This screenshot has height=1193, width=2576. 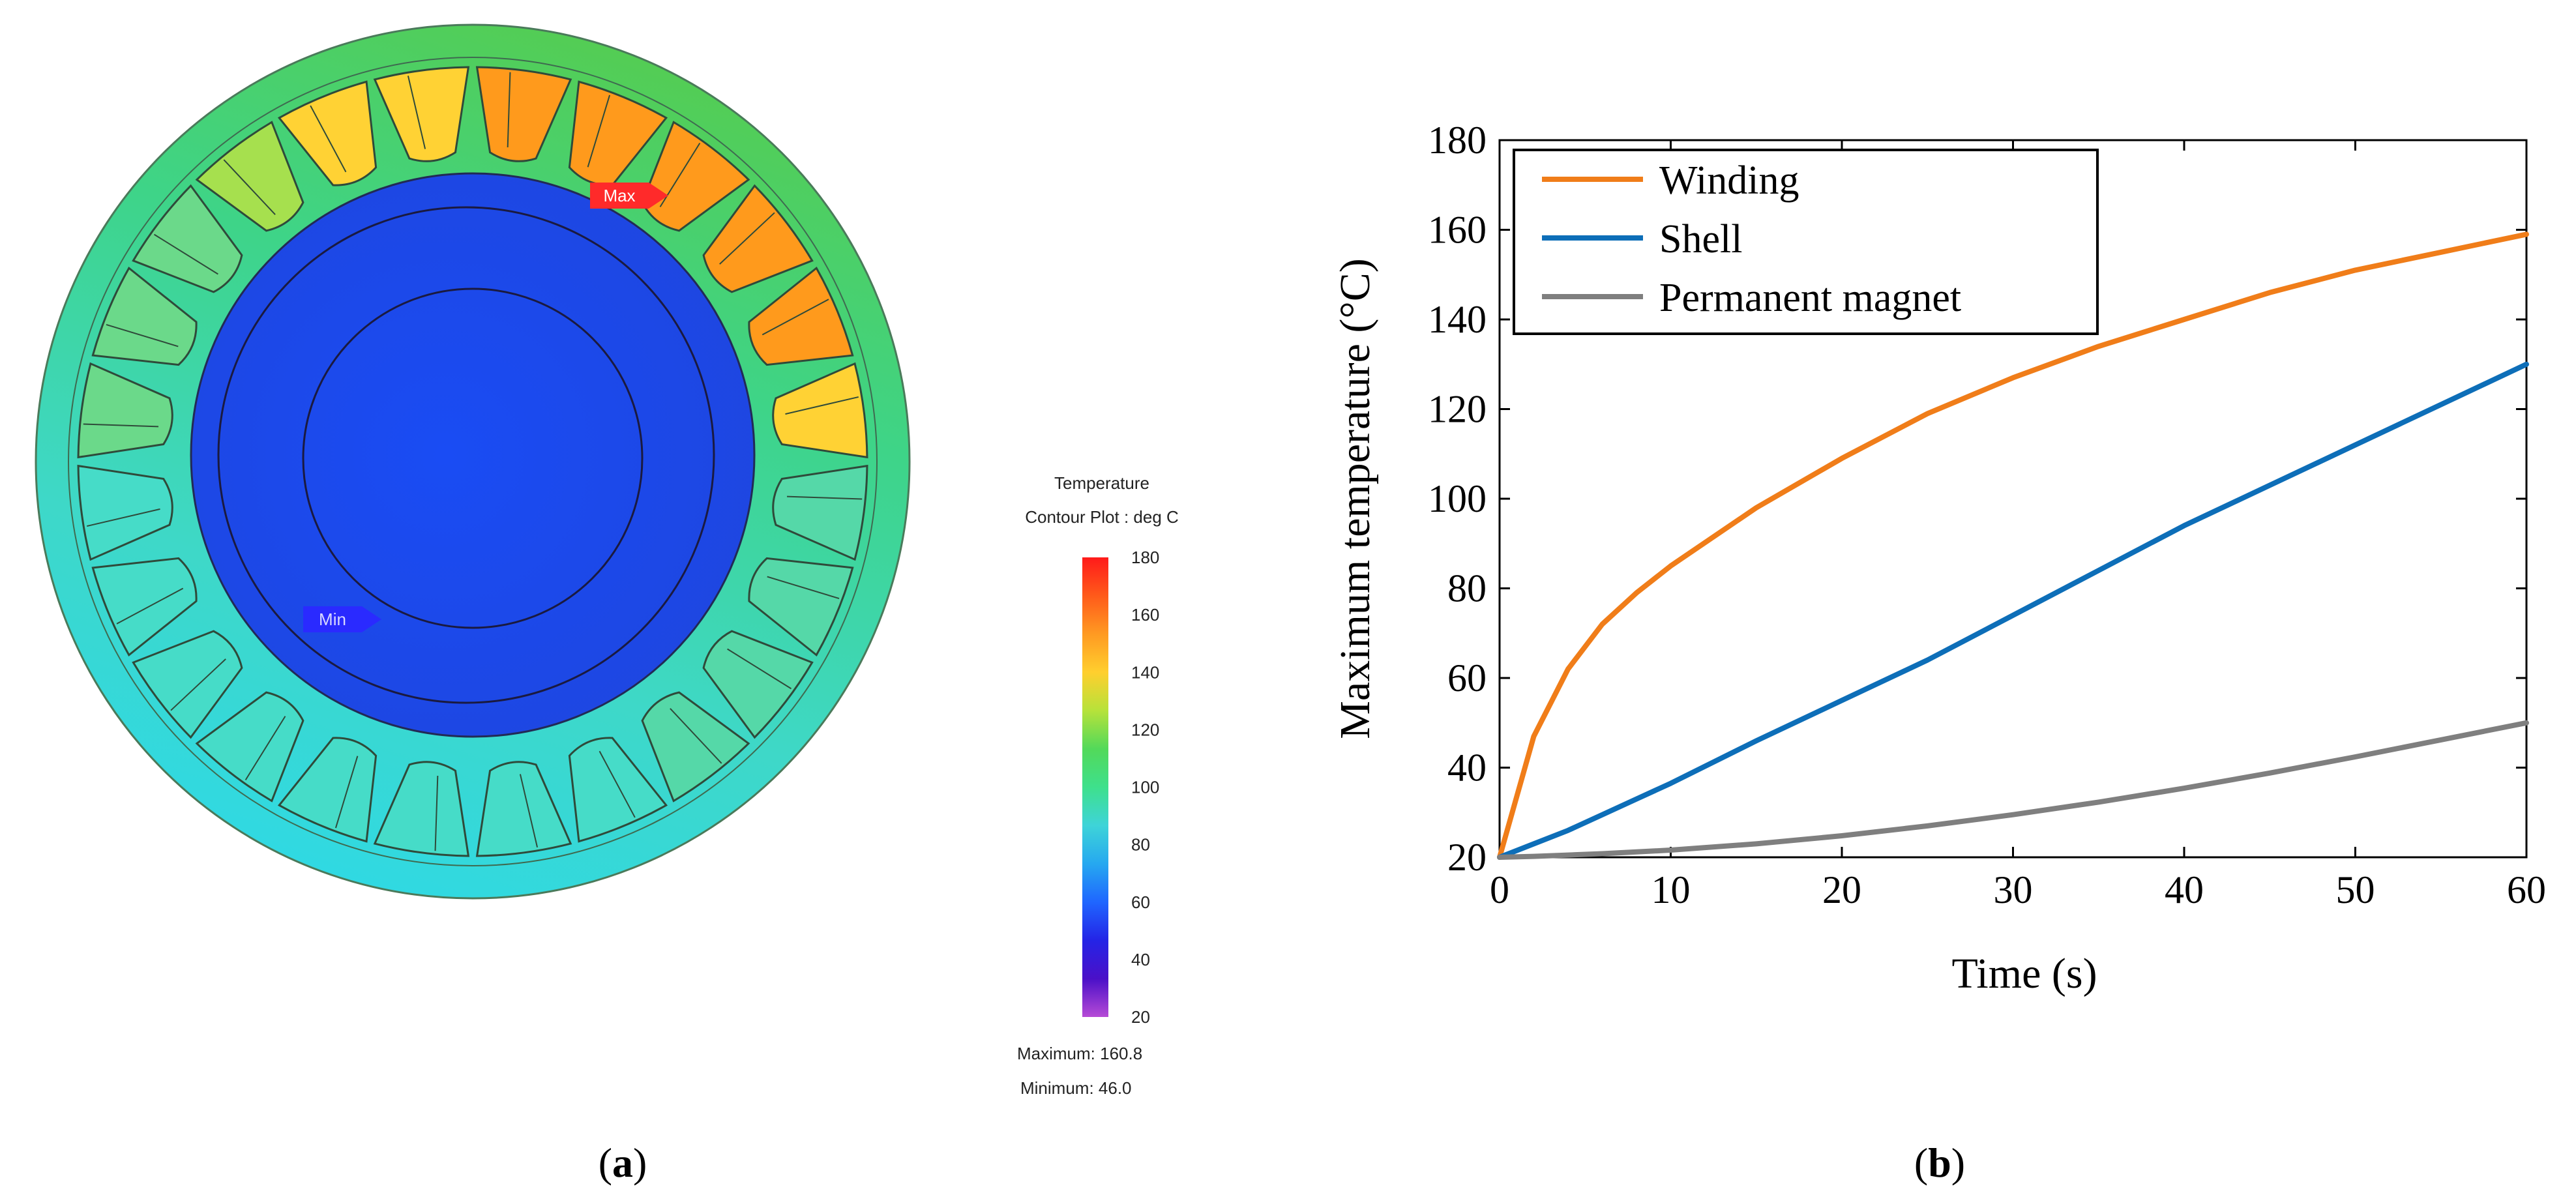 I want to click on y-tick-label: 100, so click(x=1457, y=499).